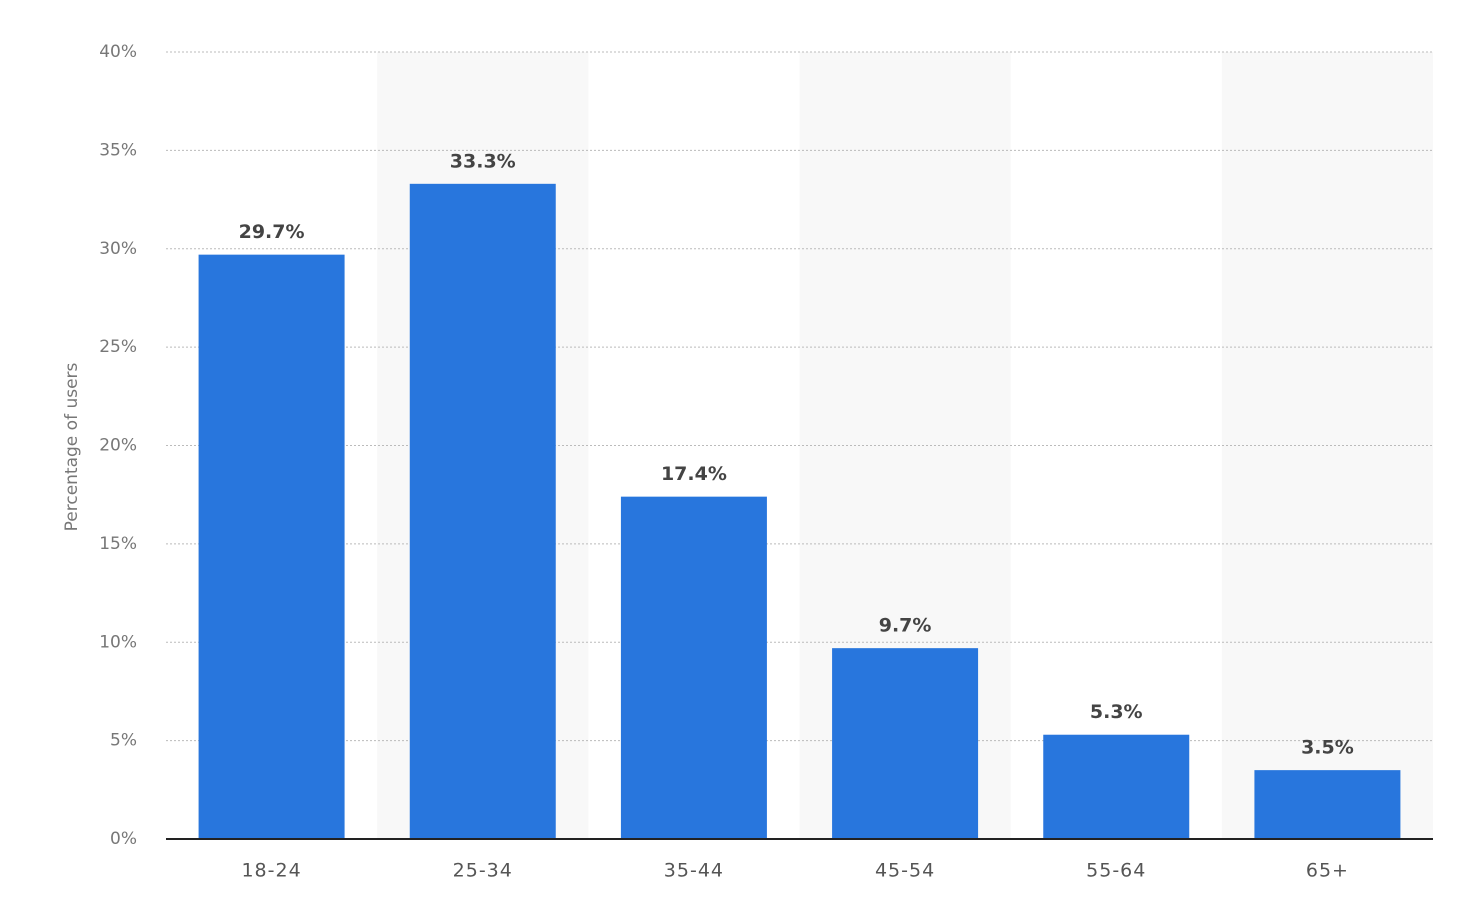  What do you see at coordinates (694, 871) in the screenshot?
I see `x-tick-label: 35-44` at bounding box center [694, 871].